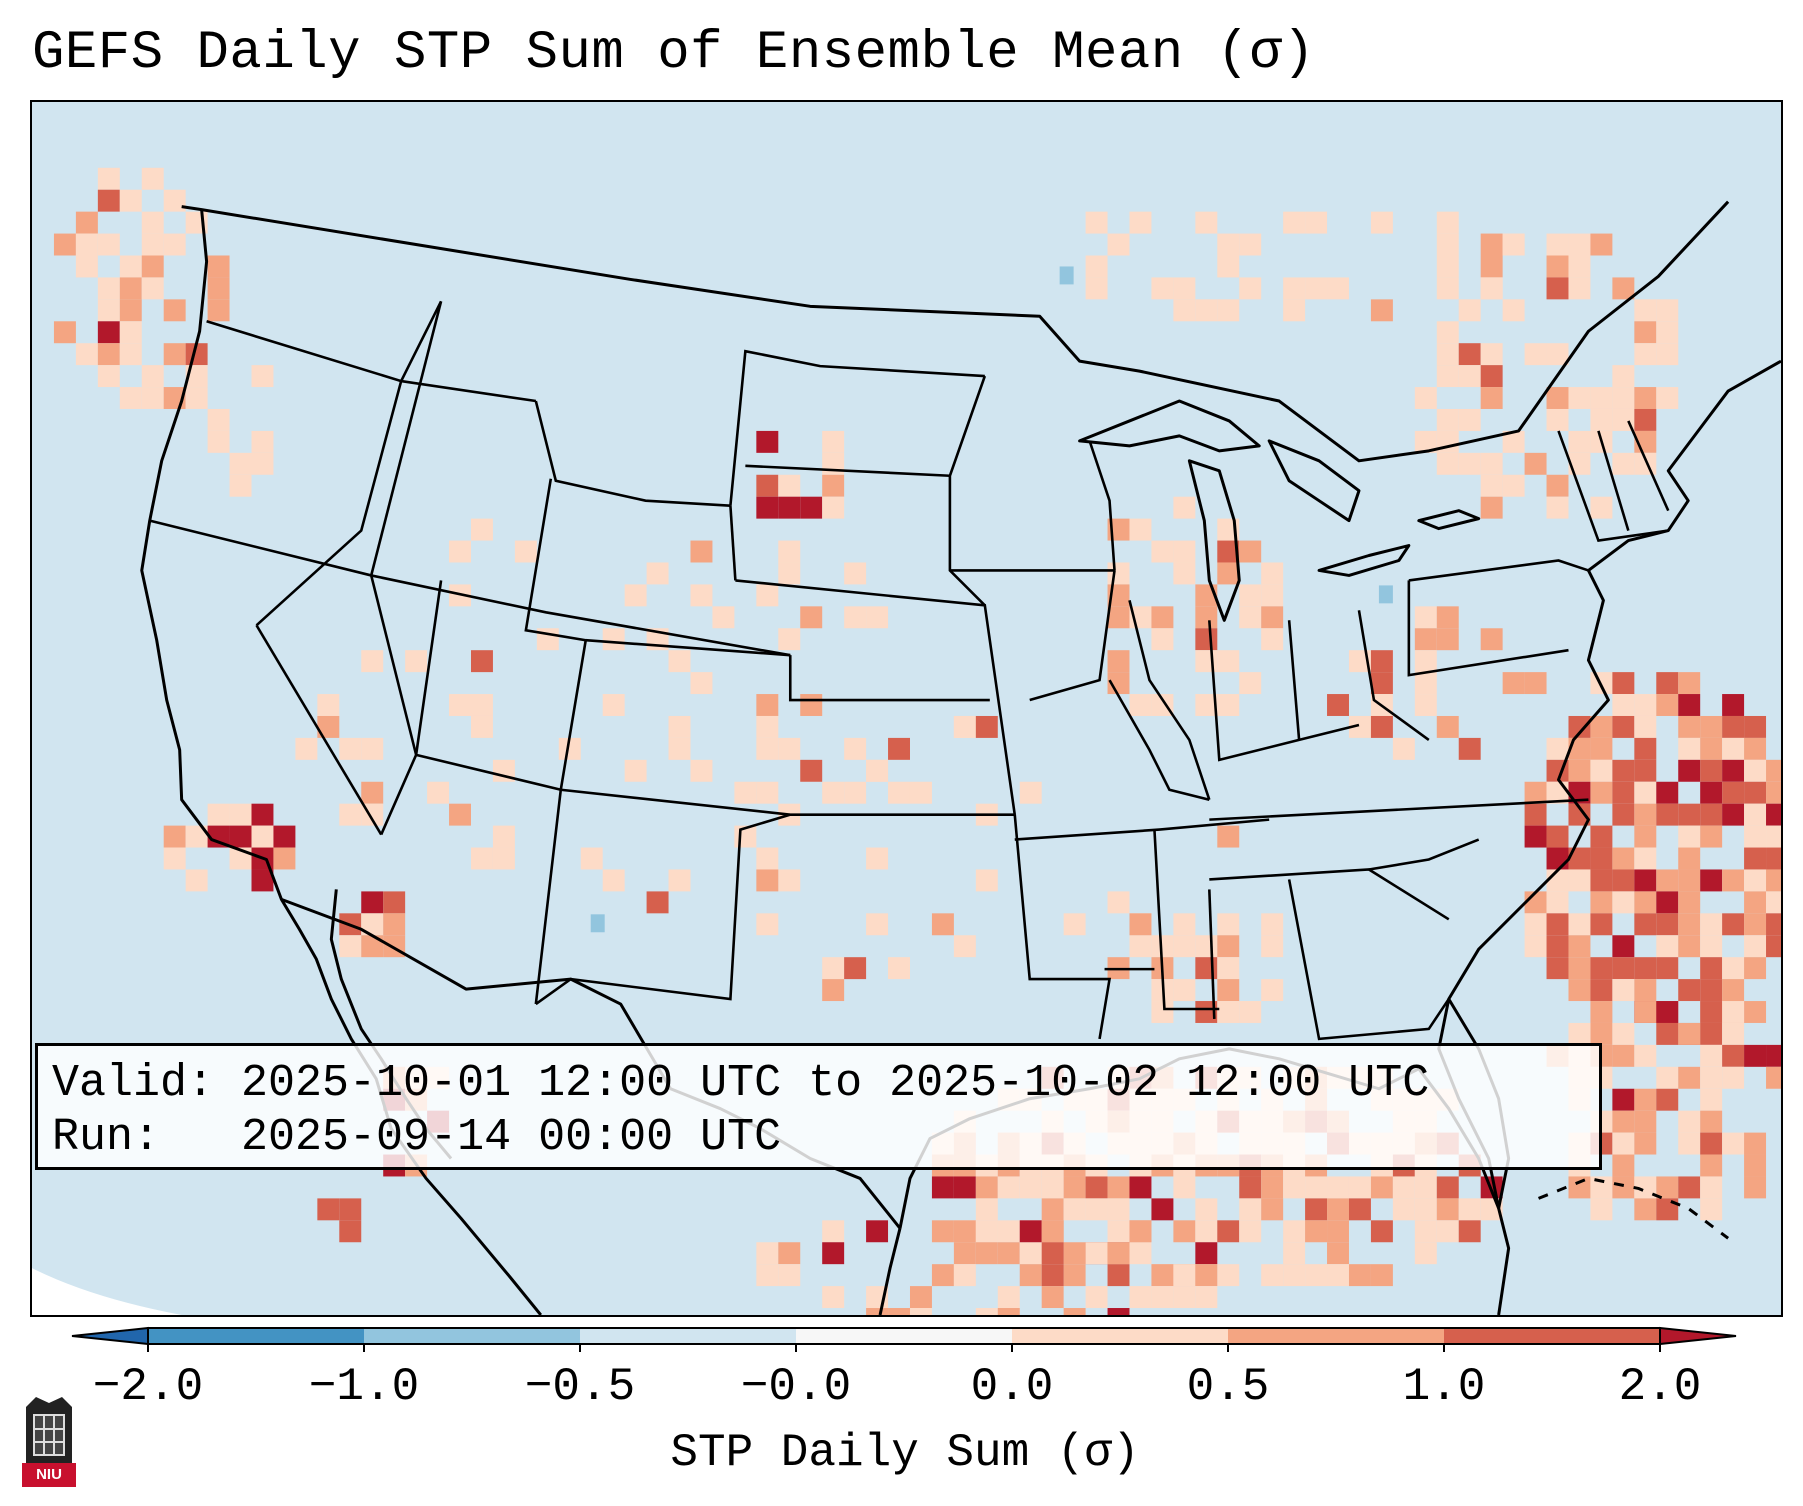  I want to click on mexico-gulf-coastline, so click(890, 1271).